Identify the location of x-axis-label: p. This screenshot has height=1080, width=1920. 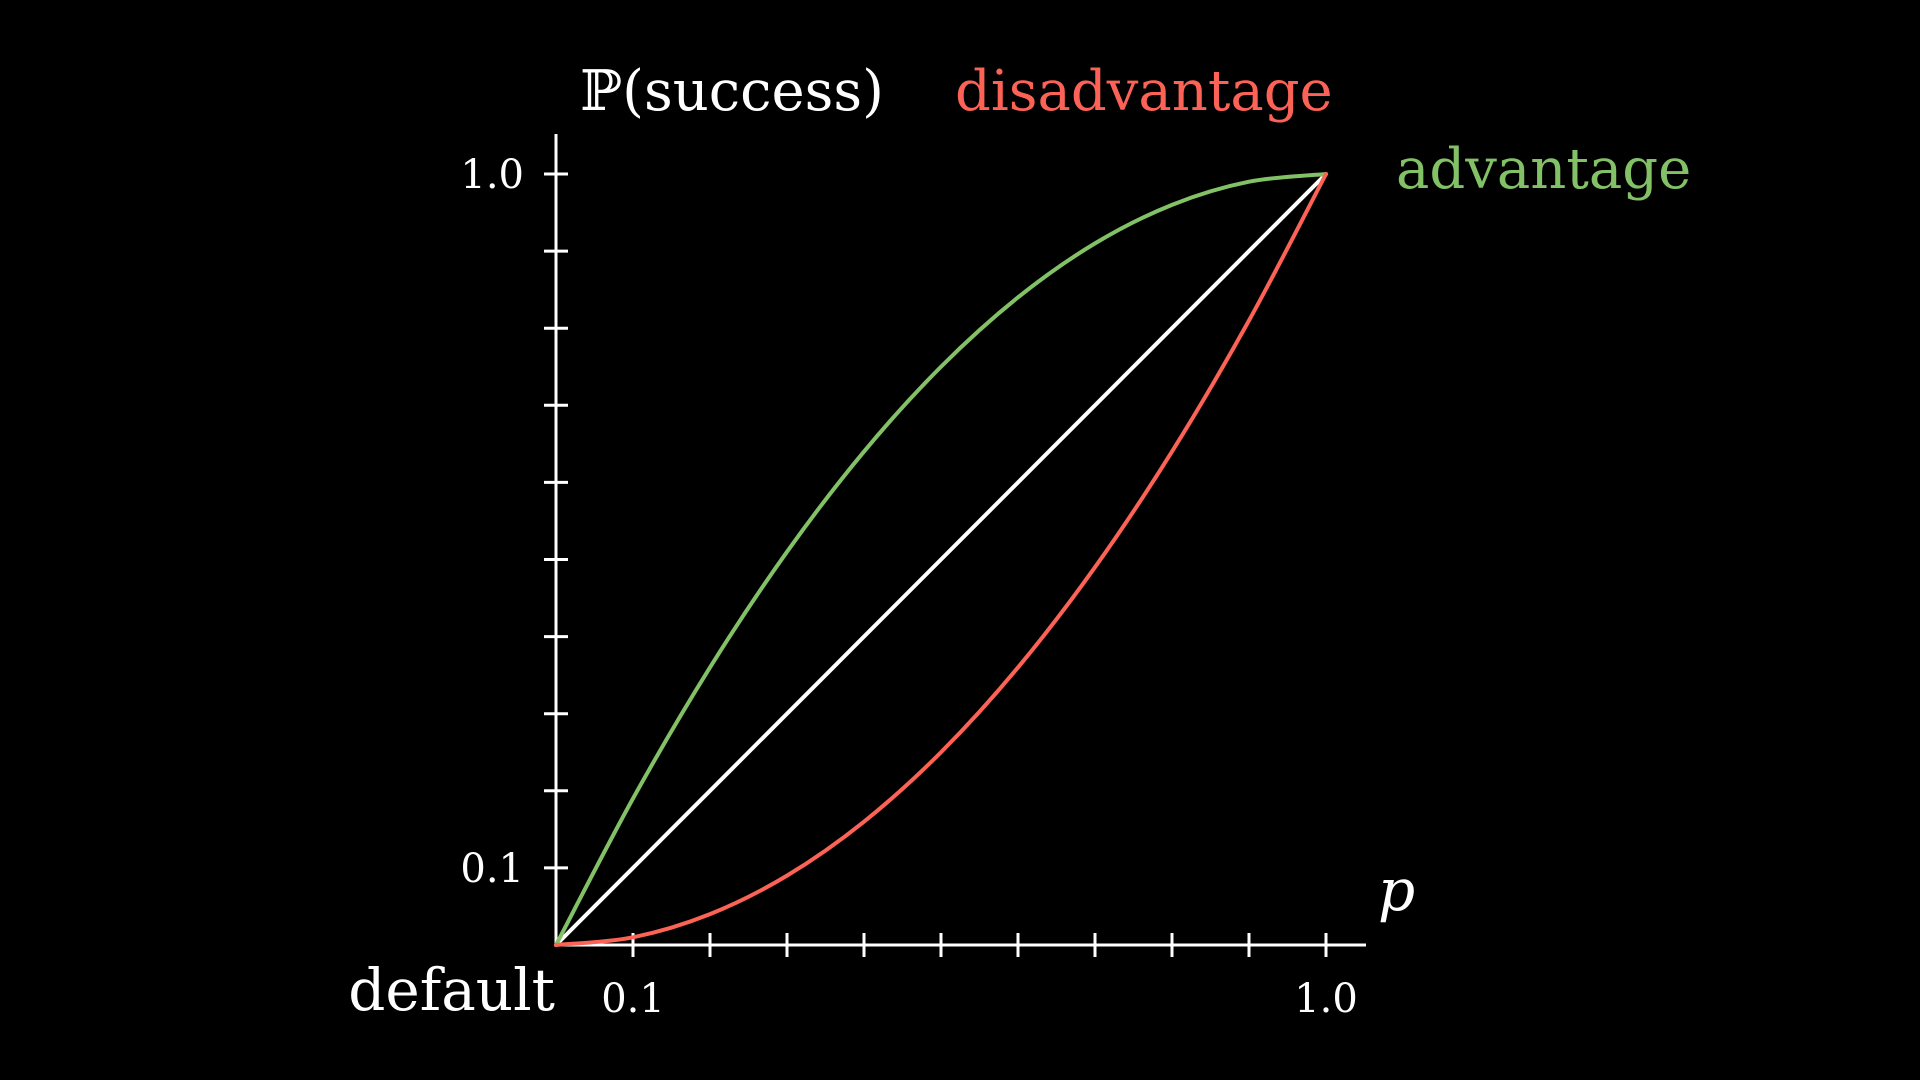
(1396, 890).